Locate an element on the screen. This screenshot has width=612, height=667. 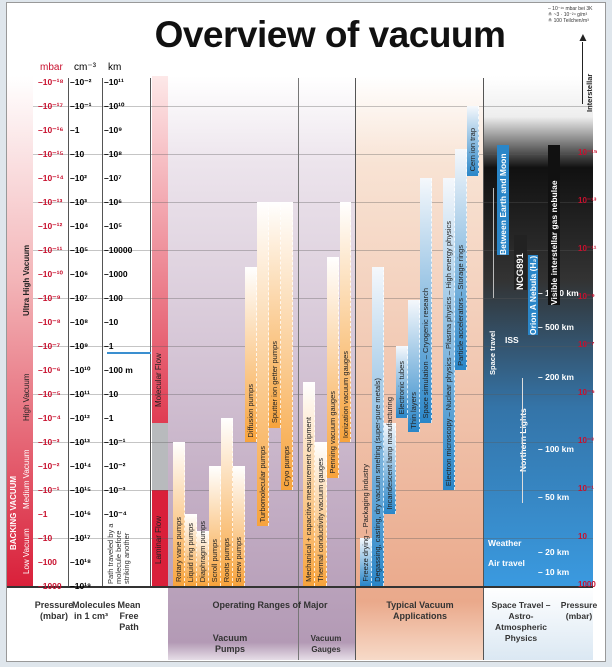
note: ≙ 100 Teilchen/m³ is located at coordinates (568, 21).